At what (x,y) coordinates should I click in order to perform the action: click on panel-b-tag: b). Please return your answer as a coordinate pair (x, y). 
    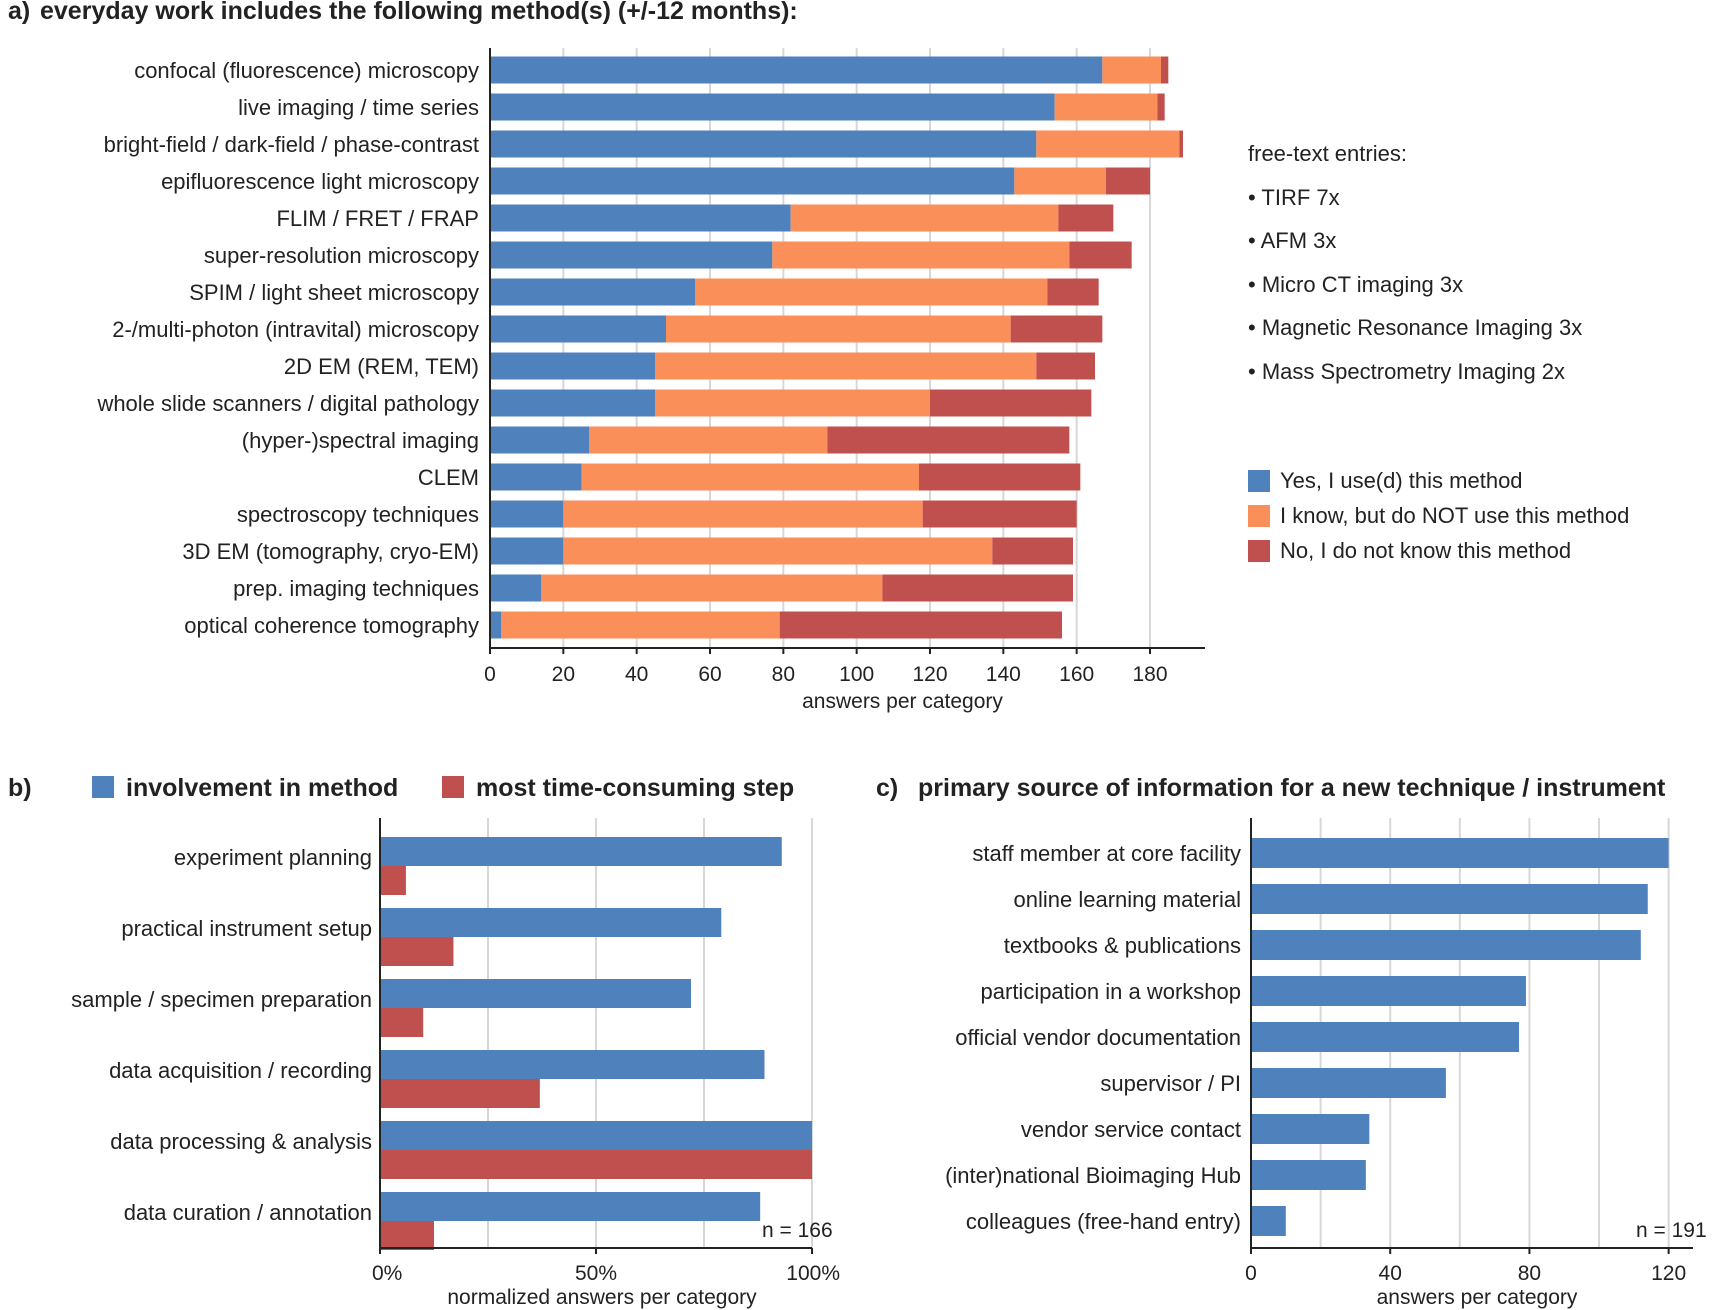
    Looking at the image, I should click on (20, 788).